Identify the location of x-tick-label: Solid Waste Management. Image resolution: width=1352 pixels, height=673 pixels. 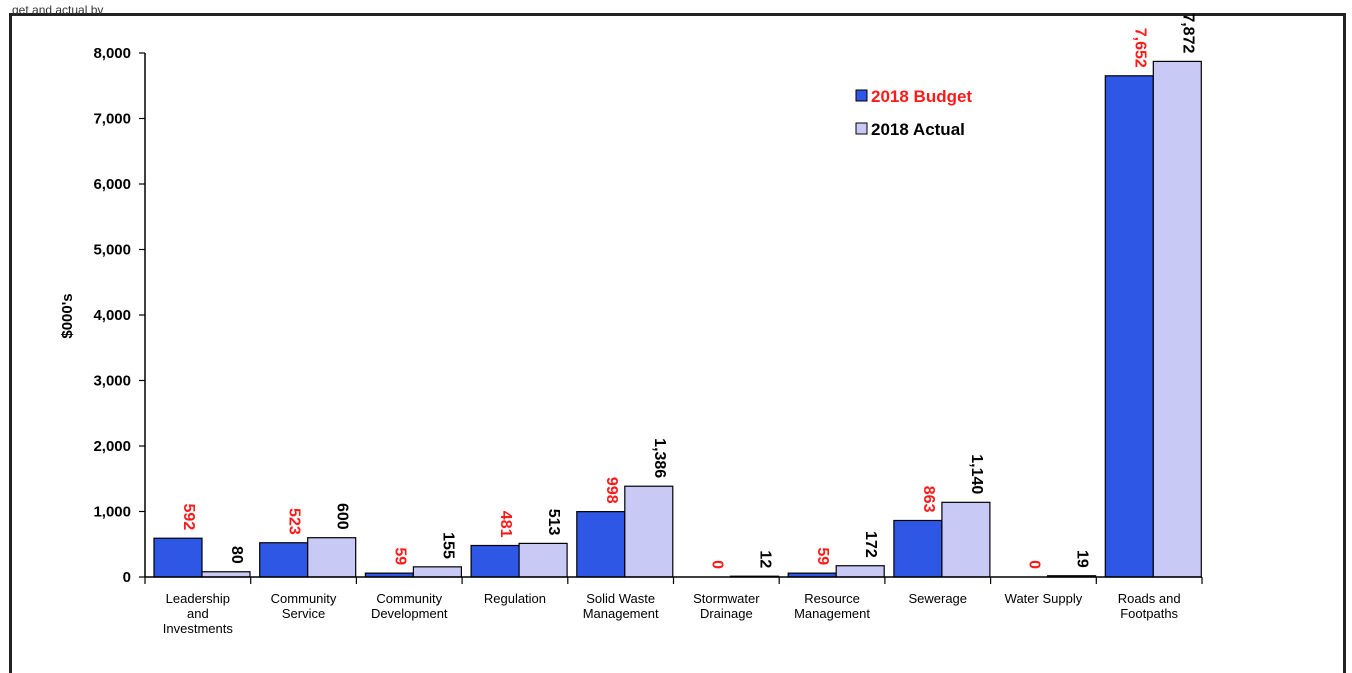
(621, 606).